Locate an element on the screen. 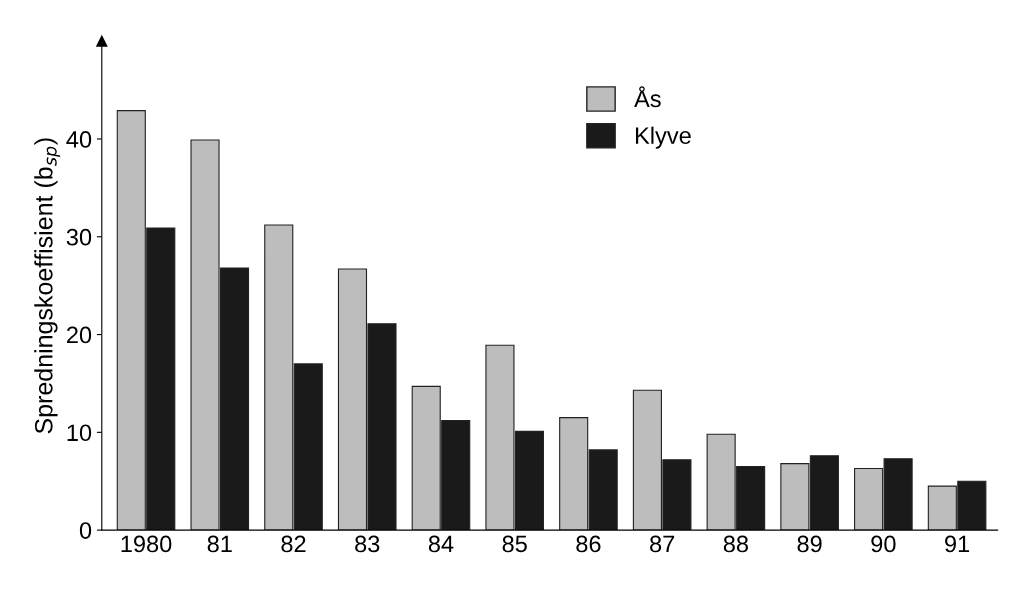  x-tick-label: 81 is located at coordinates (219, 544).